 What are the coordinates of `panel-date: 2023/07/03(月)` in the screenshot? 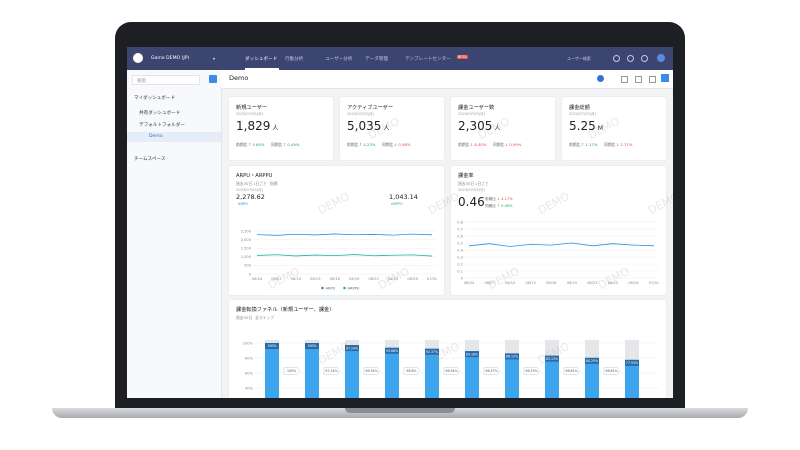 It's located at (472, 190).